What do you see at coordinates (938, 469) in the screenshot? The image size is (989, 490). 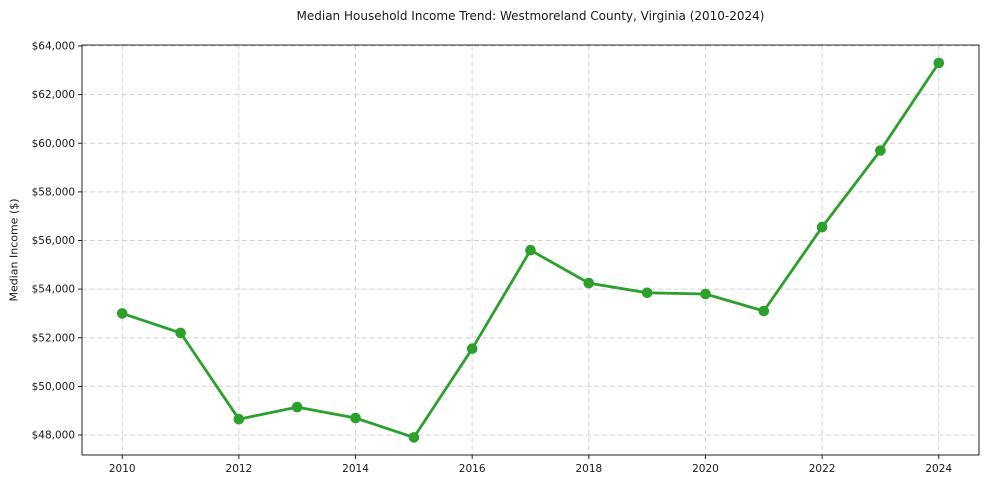 I see `x-tick-label: 2024` at bounding box center [938, 469].